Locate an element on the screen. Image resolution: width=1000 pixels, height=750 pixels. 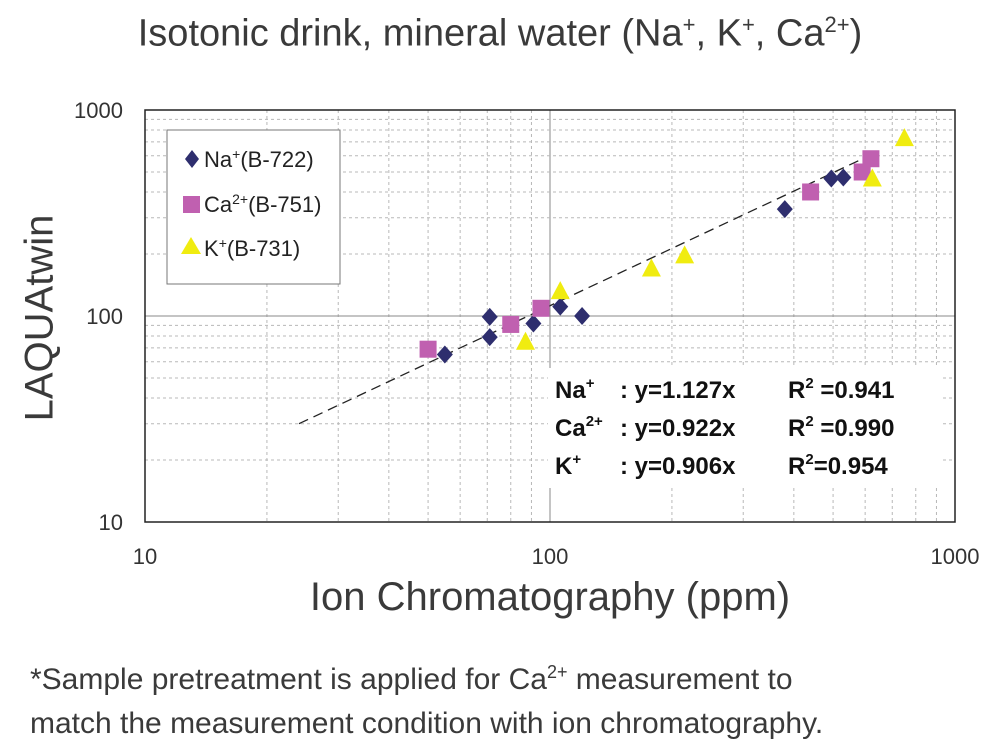
y-tick-label: 1000 is located at coordinates (98, 110).